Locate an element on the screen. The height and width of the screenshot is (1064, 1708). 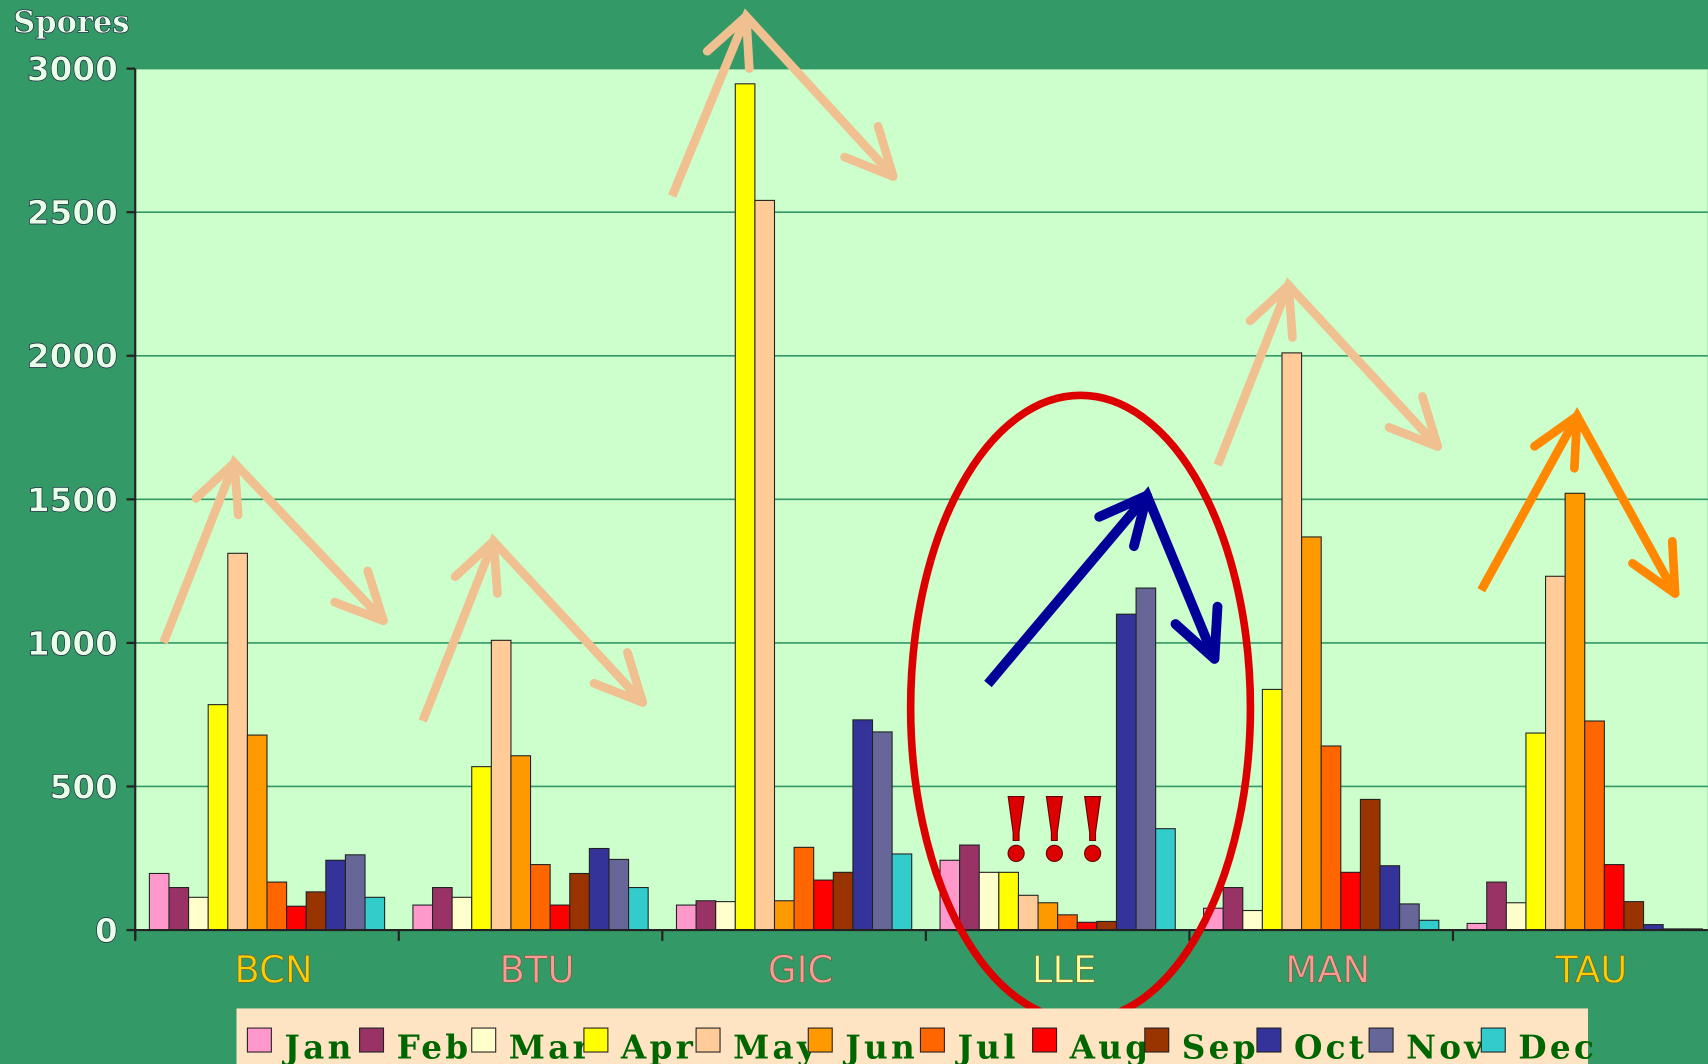
y-tick-label: 1500 is located at coordinates (72, 500).